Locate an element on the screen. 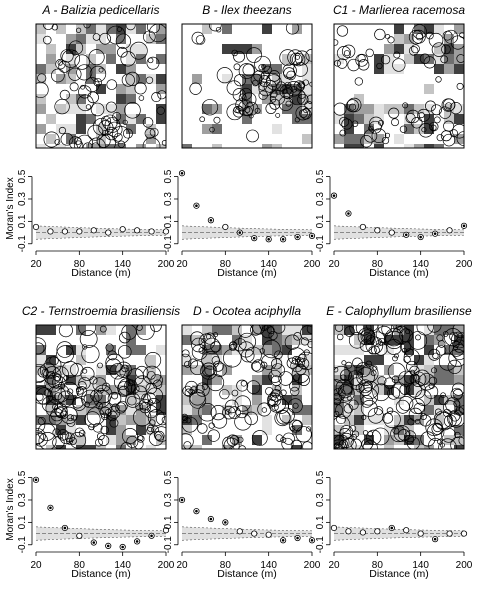  envelope-upper is located at coordinates (101, 529).